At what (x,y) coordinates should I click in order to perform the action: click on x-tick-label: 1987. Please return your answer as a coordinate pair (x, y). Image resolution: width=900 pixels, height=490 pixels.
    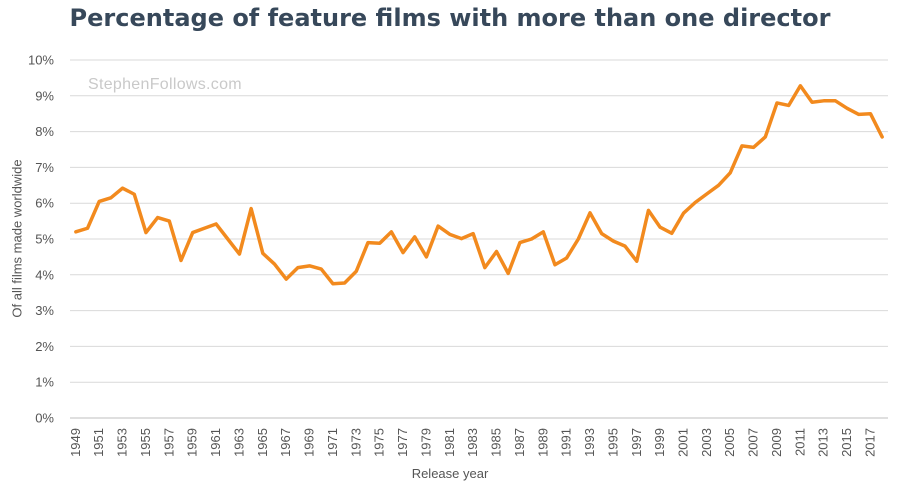
    Looking at the image, I should click on (519, 442).